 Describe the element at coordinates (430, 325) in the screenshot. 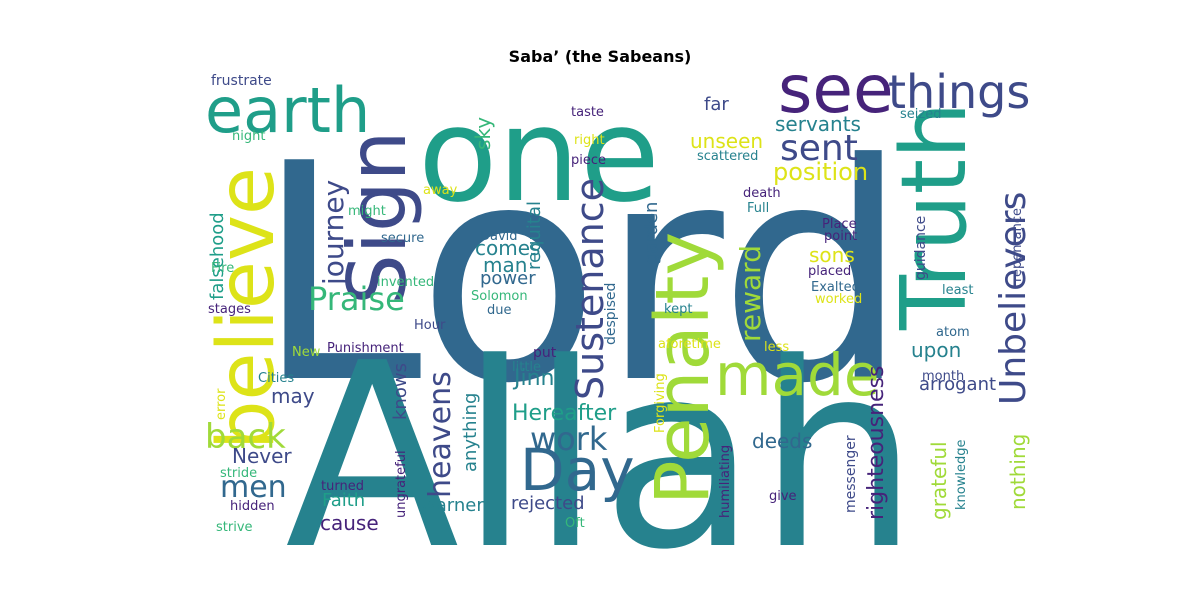

I see `word-hour: Hour` at that location.